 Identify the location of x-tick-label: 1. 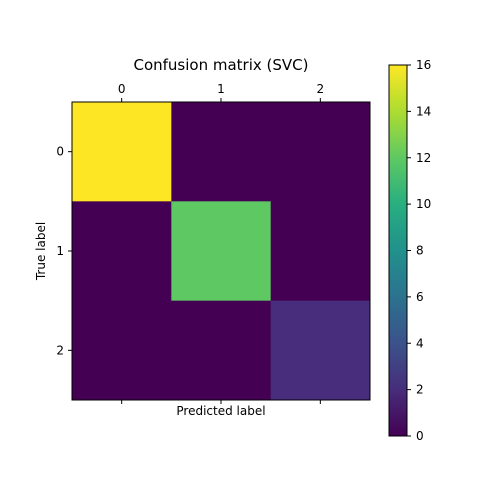
(221, 89).